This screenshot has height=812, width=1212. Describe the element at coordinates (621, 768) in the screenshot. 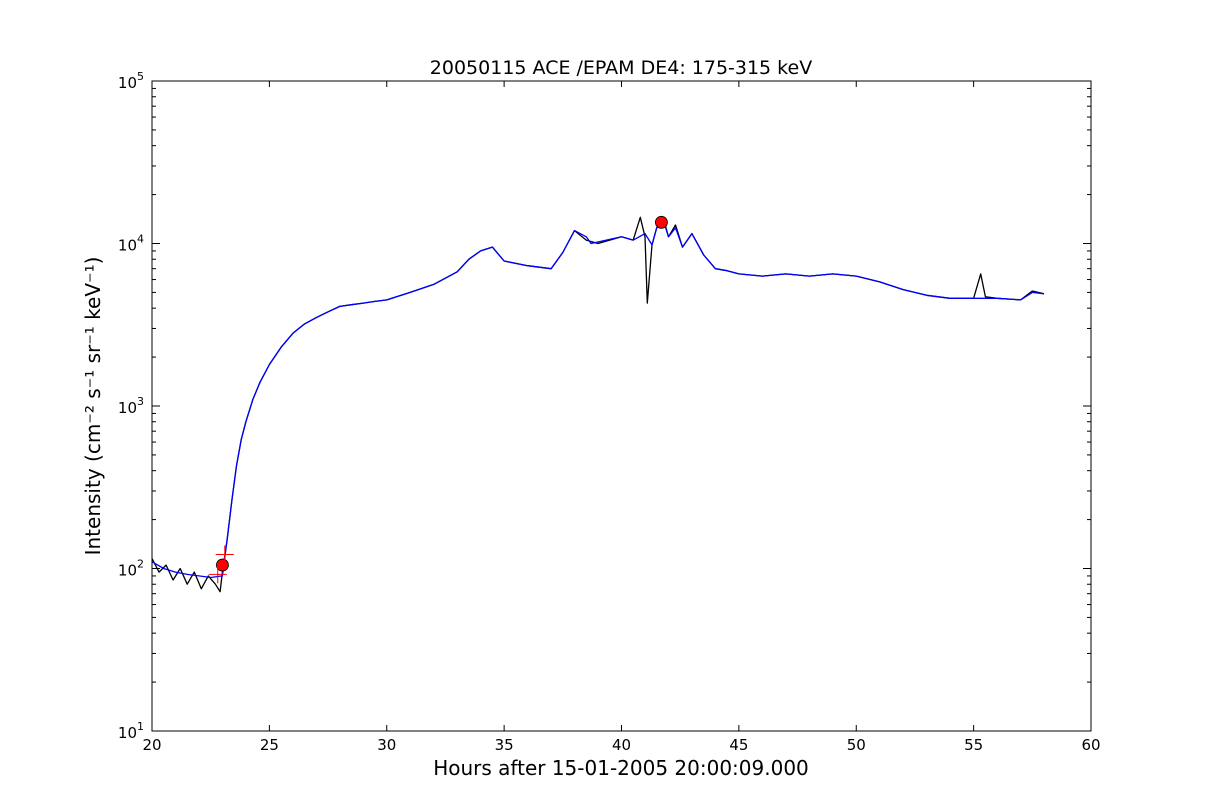

I see `x-axis-label: Hours after 15-01-2005 20:00:09.000` at that location.